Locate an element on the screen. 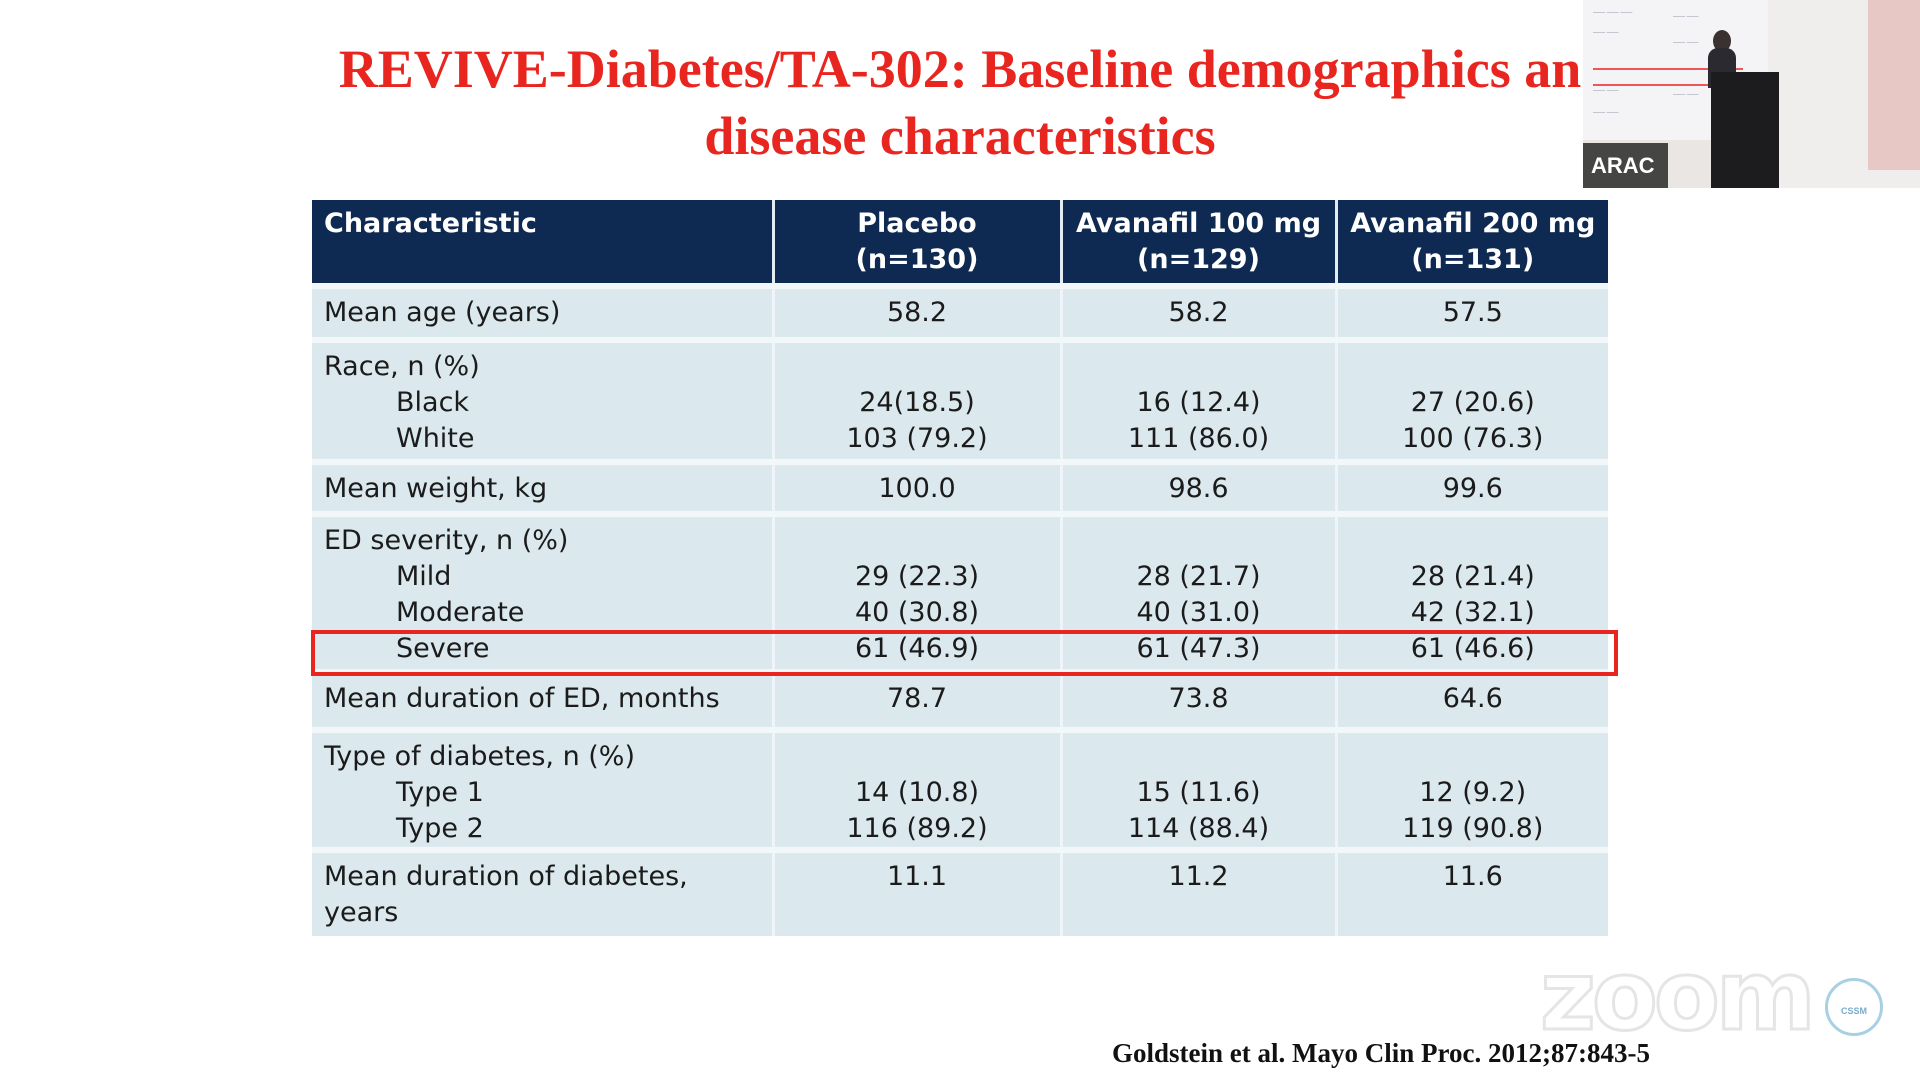 The width and height of the screenshot is (1920, 1080). row-label: Type of diabetes, n (%) Type 1 Type 2 is located at coordinates (543, 788).